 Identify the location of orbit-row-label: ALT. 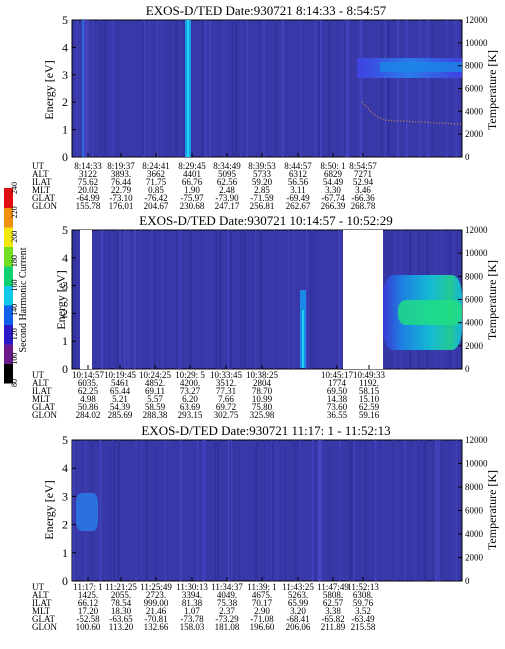
(40, 595).